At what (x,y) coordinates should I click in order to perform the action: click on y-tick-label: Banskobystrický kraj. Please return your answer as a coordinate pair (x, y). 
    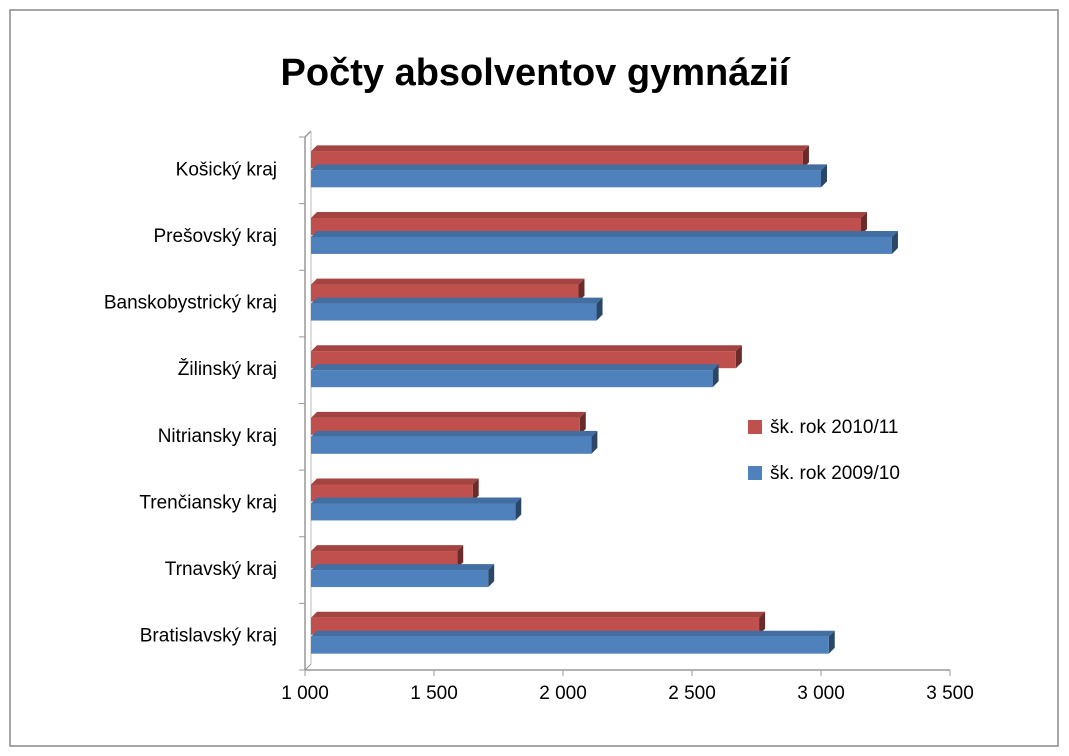
    Looking at the image, I should click on (190, 303).